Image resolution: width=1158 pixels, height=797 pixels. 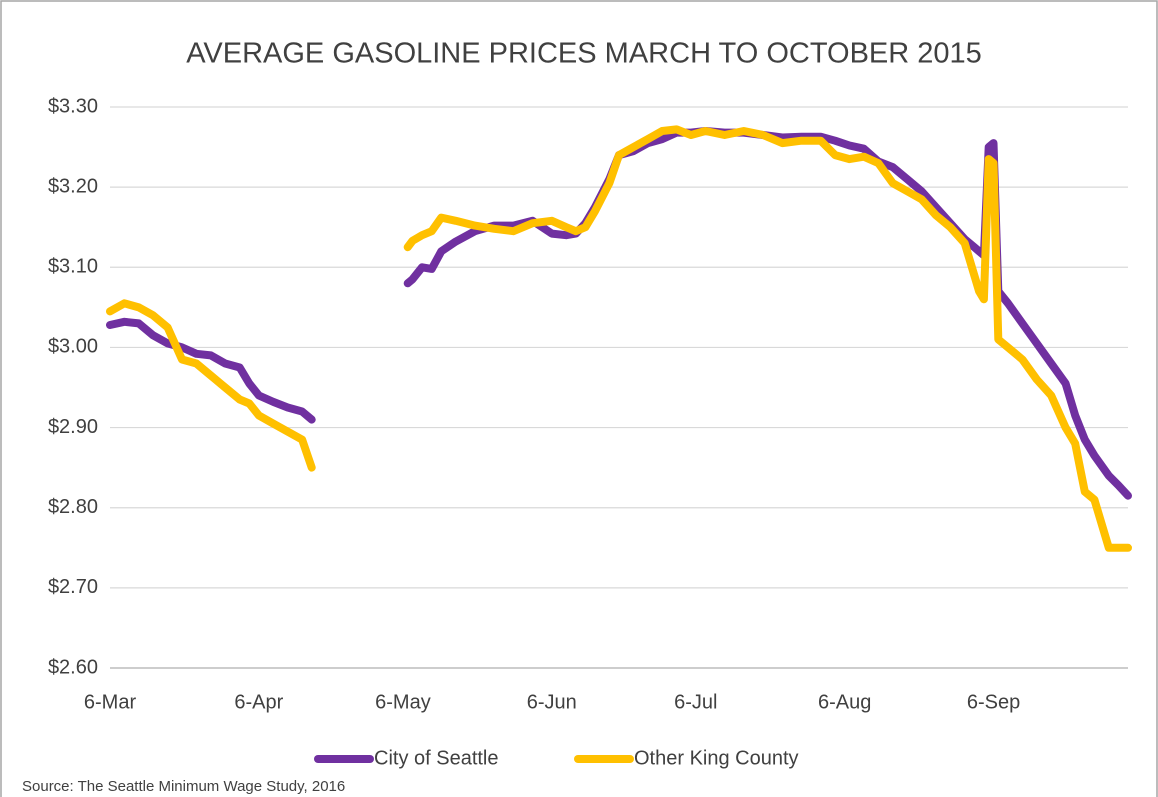 I want to click on x-tick-label: 6-Mar, so click(x=110, y=702).